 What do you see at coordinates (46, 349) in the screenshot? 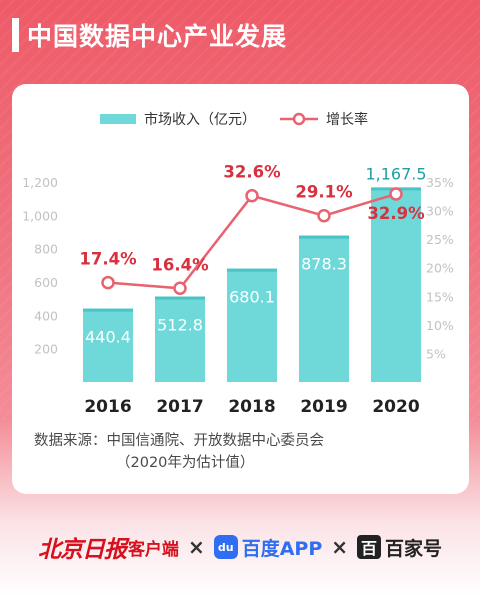
I see `y-left-tick-label: 200` at bounding box center [46, 349].